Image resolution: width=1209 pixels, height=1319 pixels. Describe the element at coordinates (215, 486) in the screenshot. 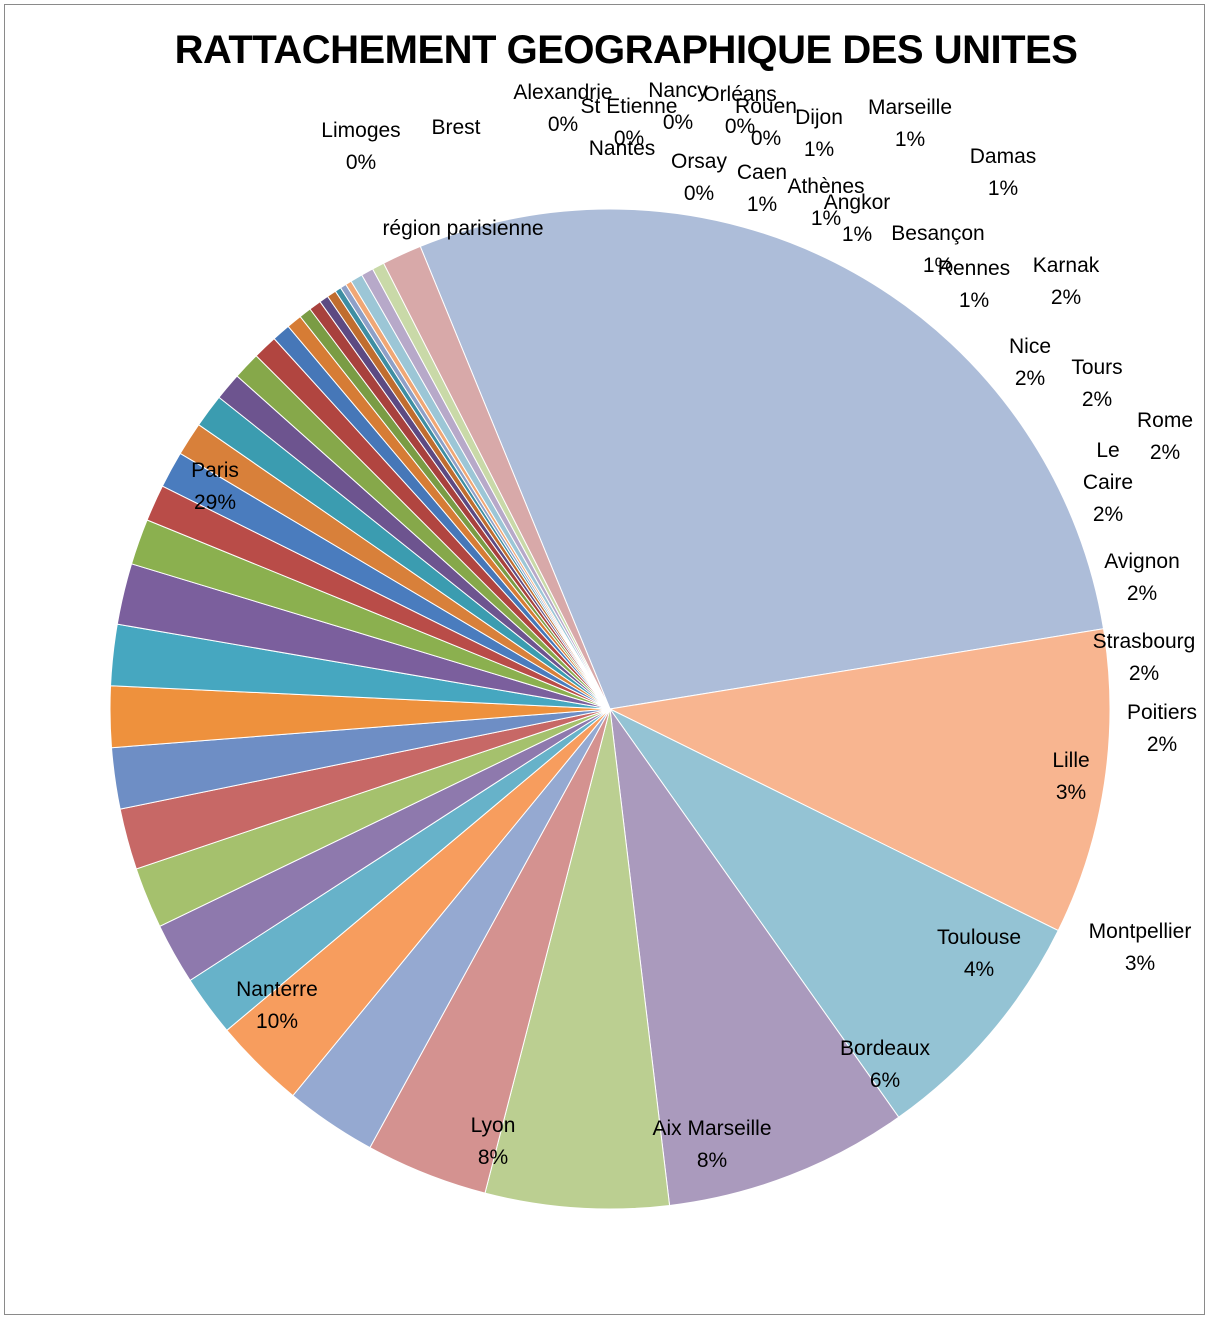

I see `slice-label-paris: Paris 29%` at that location.